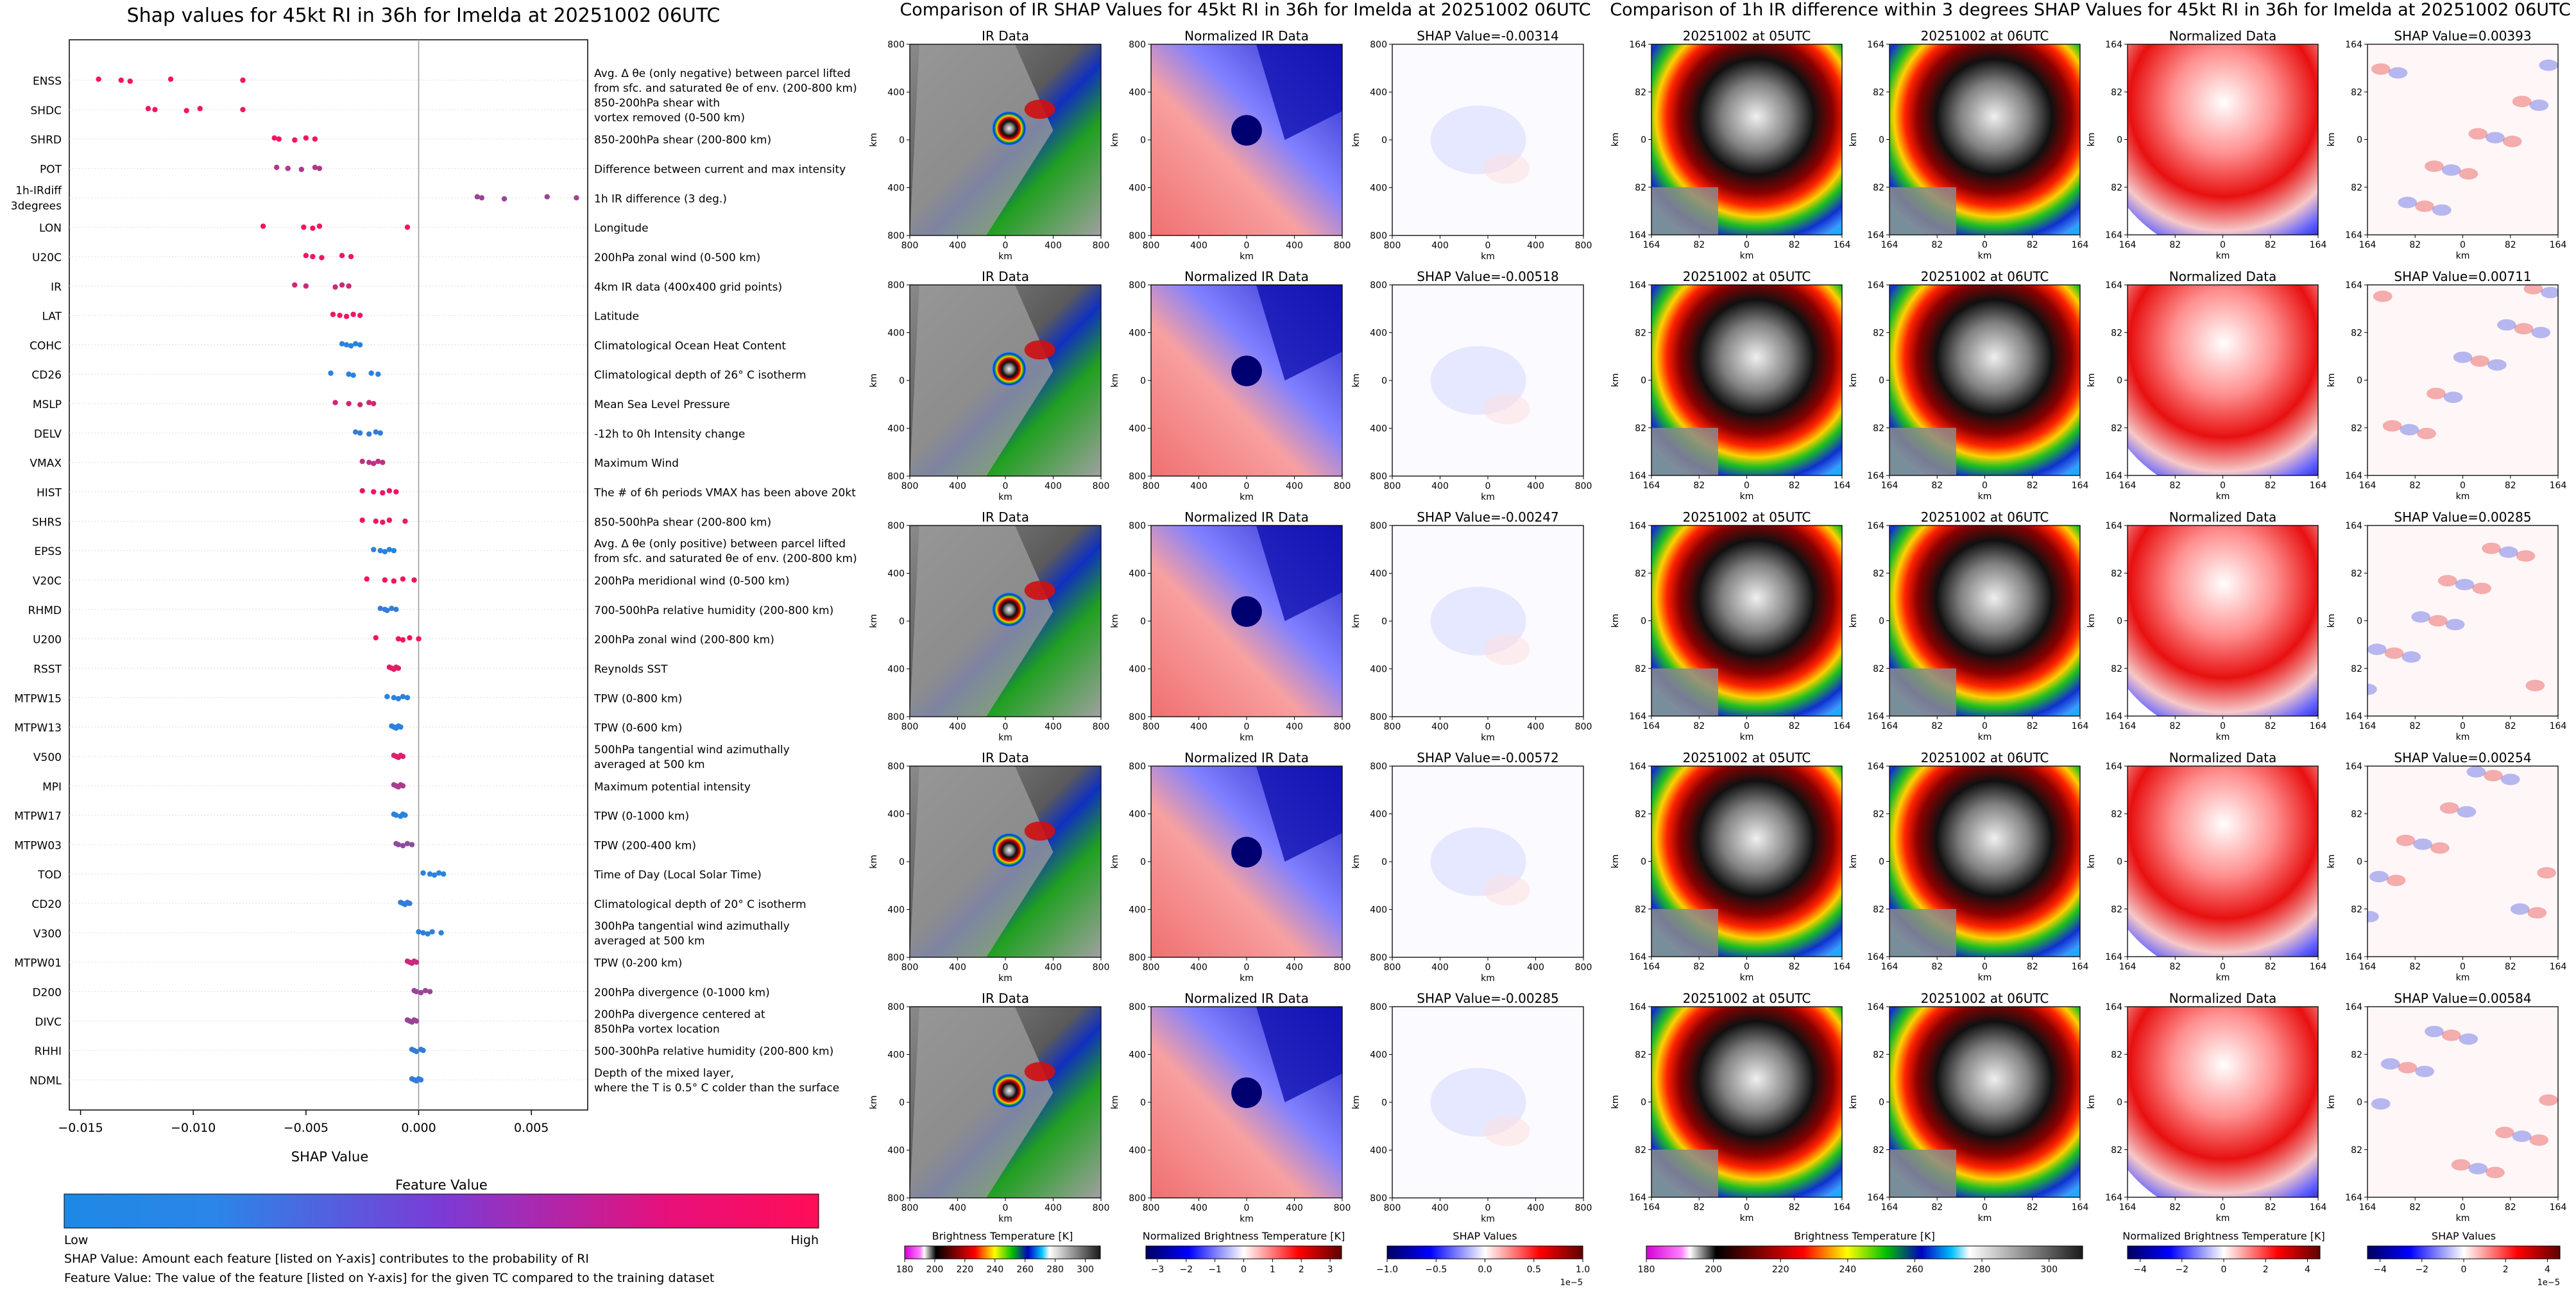 Image resolution: width=2576 pixels, height=1289 pixels. I want to click on colorbar-tick-label: 2, so click(2506, 1270).